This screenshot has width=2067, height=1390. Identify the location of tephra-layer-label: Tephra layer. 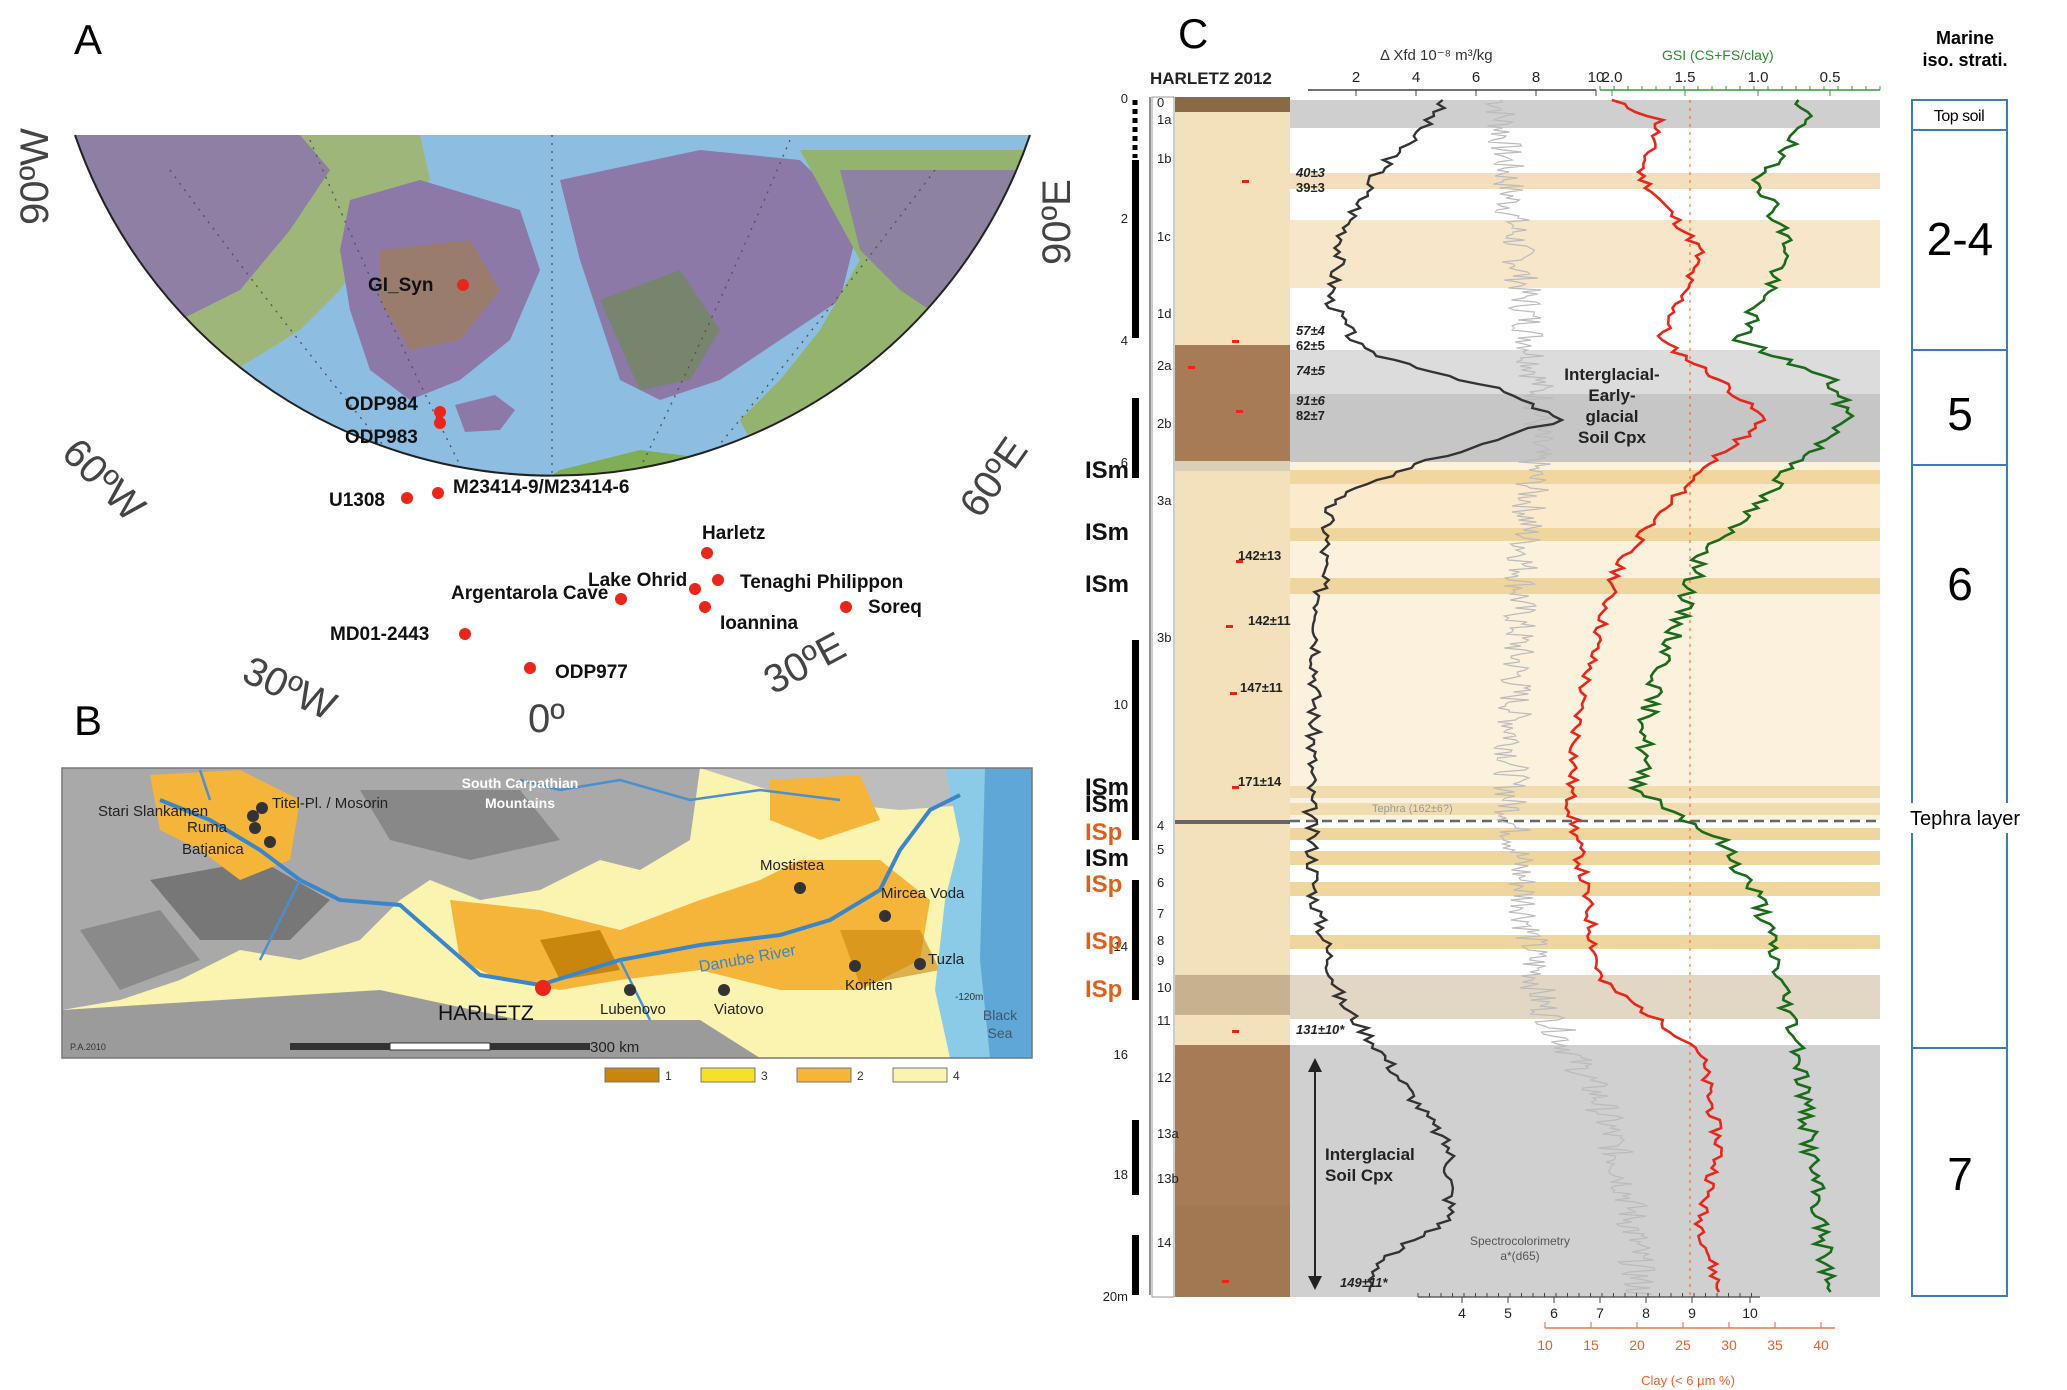
(1965, 819).